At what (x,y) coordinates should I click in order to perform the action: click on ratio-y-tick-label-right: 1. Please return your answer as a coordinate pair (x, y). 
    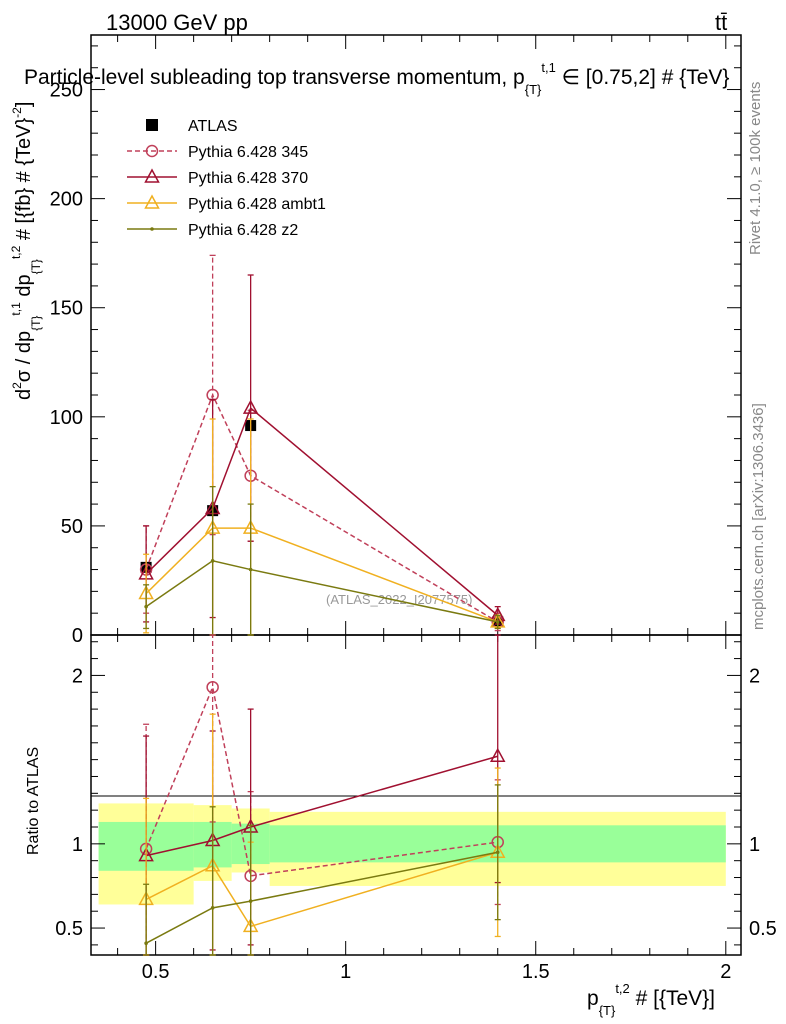
    Looking at the image, I should click on (754, 845).